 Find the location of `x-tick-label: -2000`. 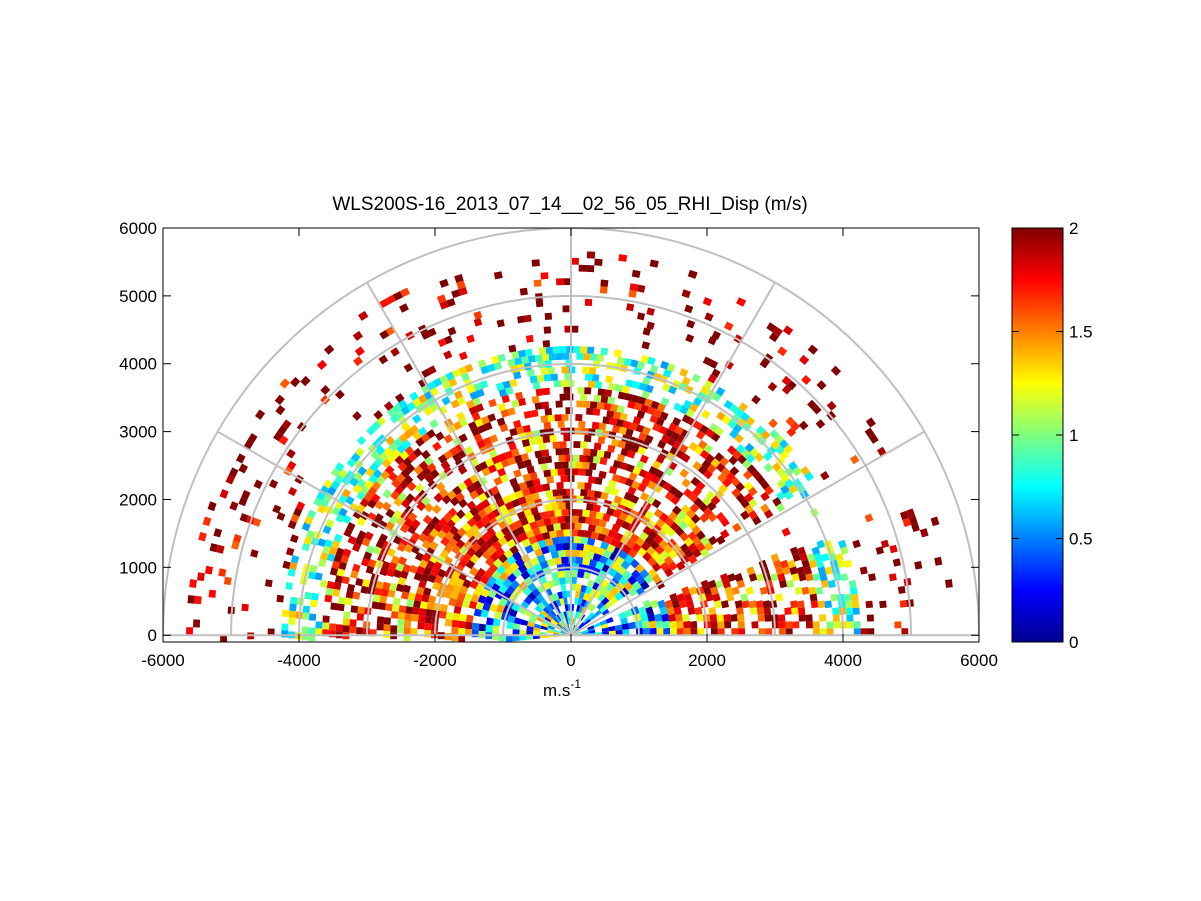

x-tick-label: -2000 is located at coordinates (434, 660).